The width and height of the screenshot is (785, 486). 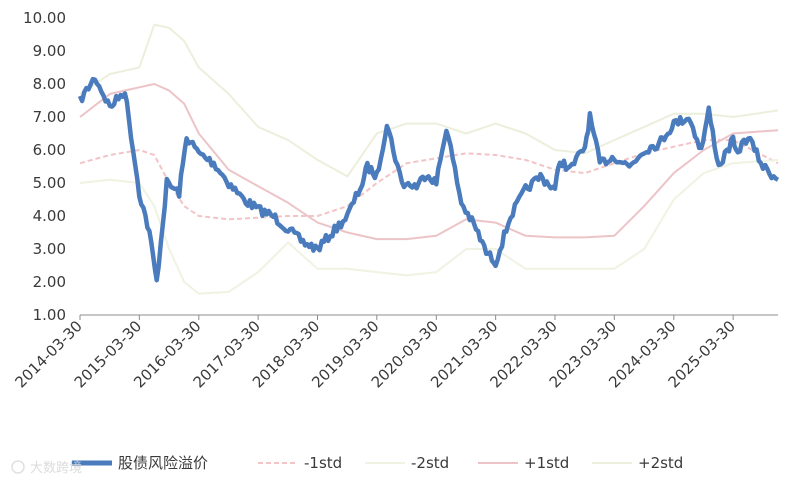 What do you see at coordinates (56, 468) in the screenshot?
I see `watermark-text: 大数跨境` at bounding box center [56, 468].